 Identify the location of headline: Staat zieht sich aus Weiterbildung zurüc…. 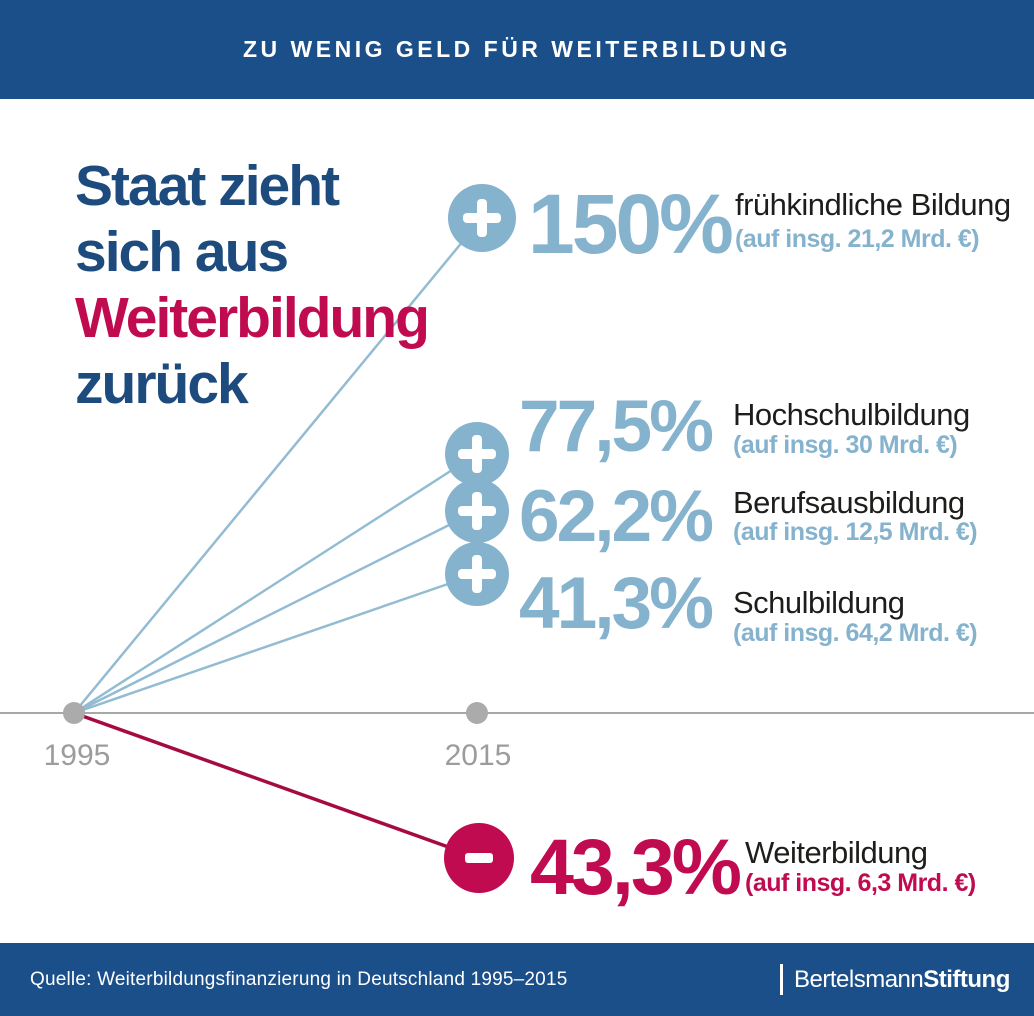
(252, 285).